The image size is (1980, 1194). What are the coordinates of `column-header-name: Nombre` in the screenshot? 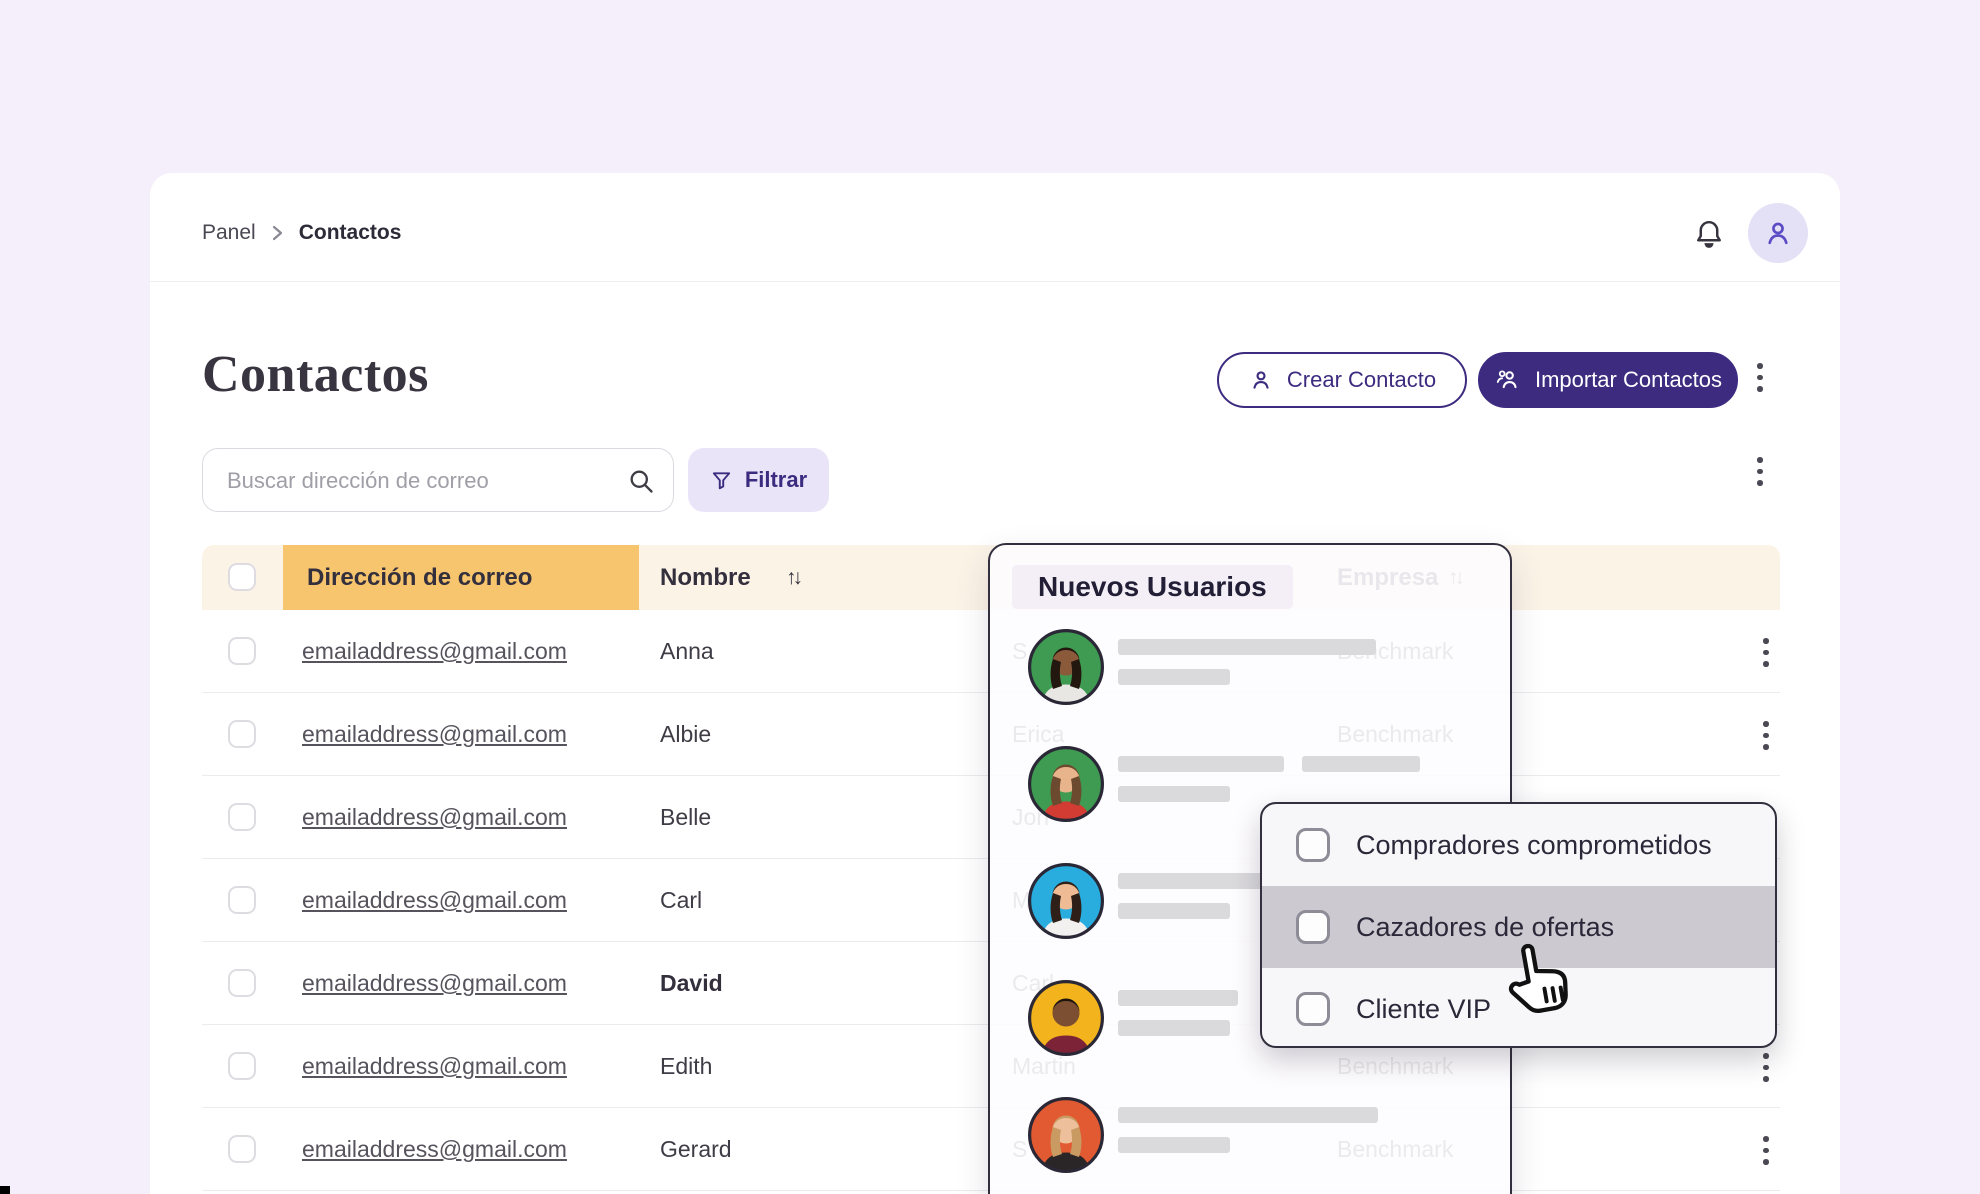 It's located at (705, 577).